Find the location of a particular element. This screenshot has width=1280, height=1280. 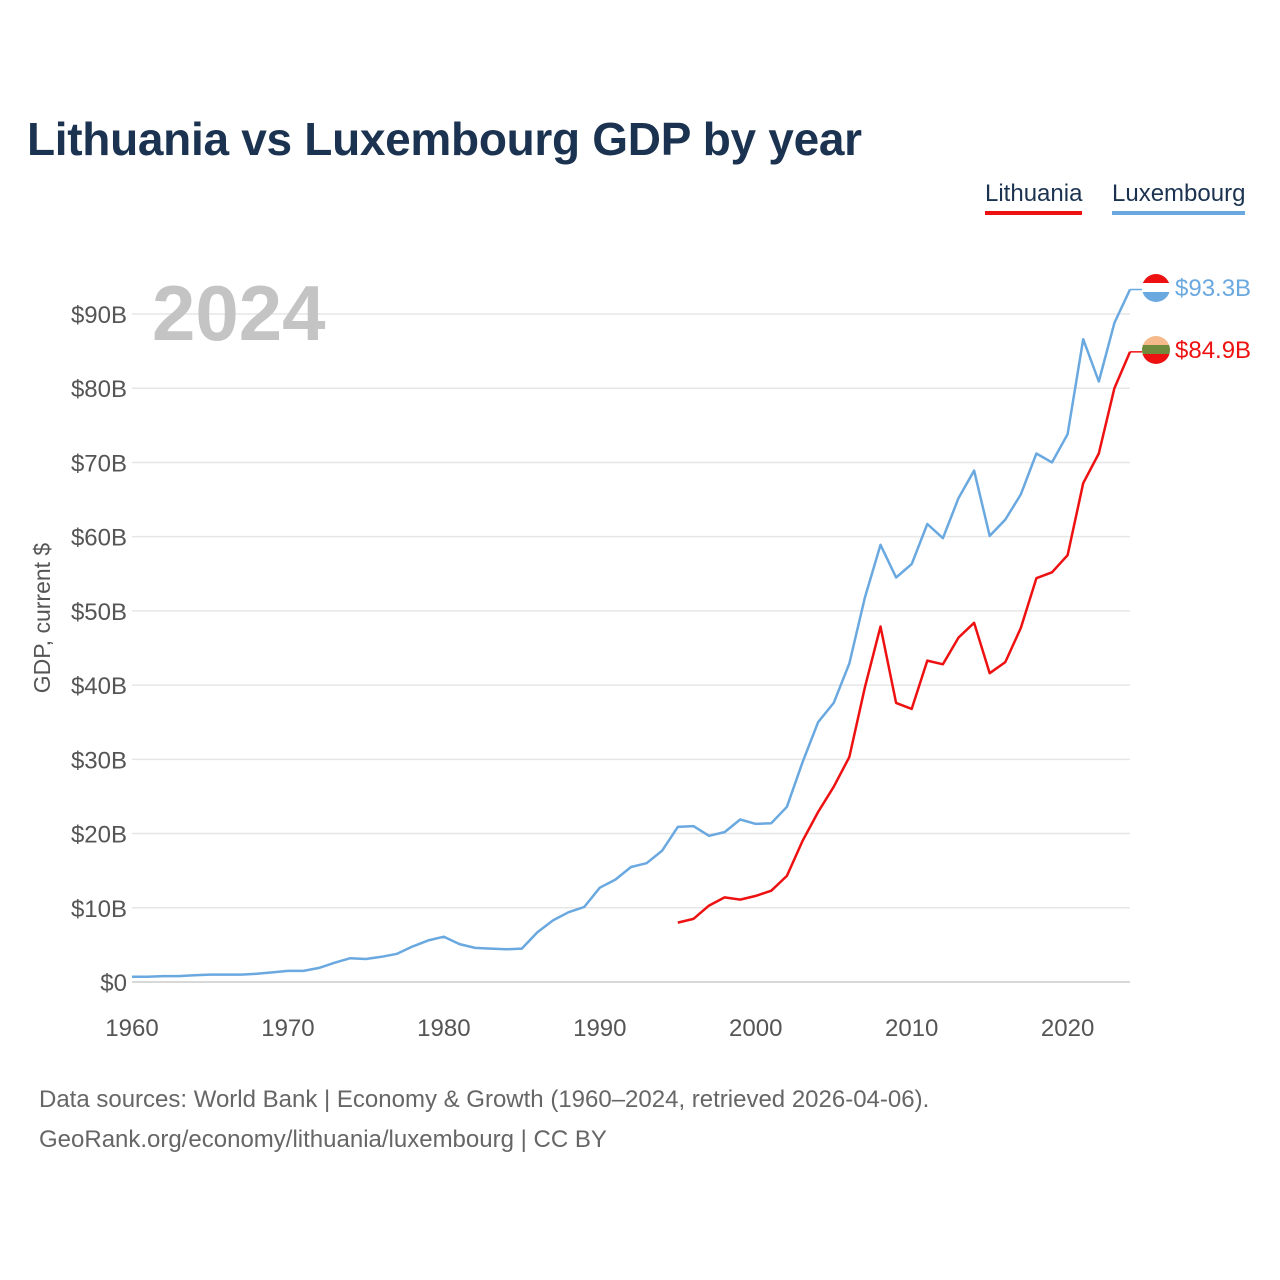

x-tick-label: 2010 is located at coordinates (911, 1028).